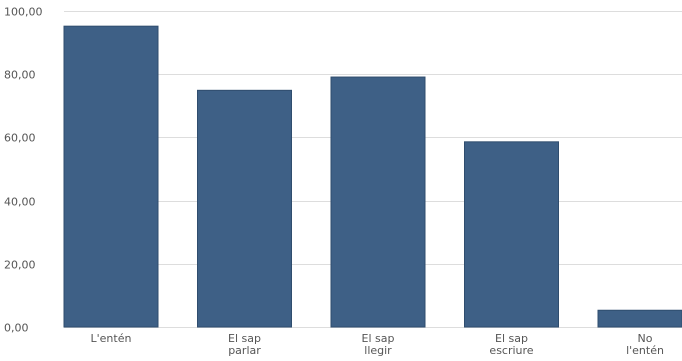  I want to click on x-category-label: El sap escriure, so click(511, 344).